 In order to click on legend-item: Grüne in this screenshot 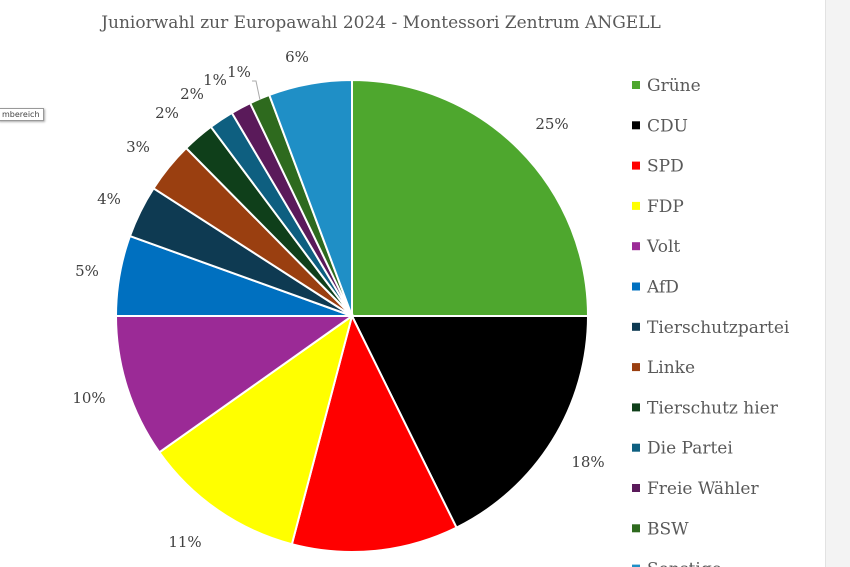, I will do `click(666, 86)`.